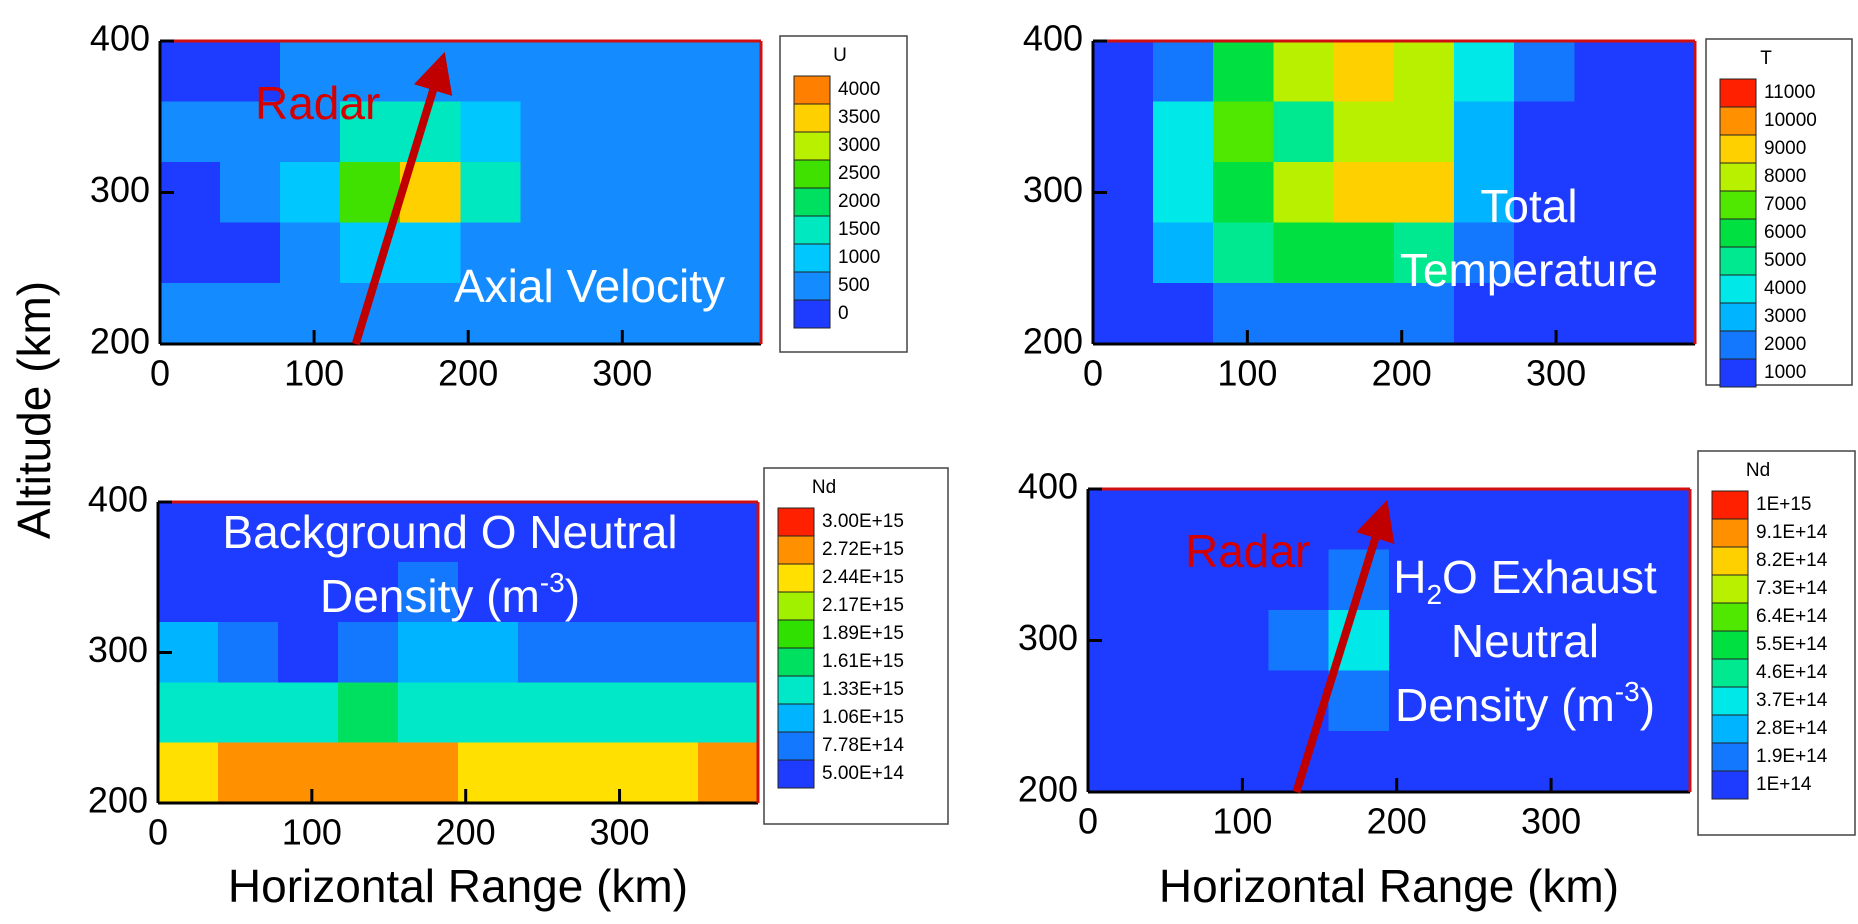 This screenshot has height=924, width=1858. What do you see at coordinates (1792, 700) in the screenshot?
I see `colorbar-label: 3.7E+14` at bounding box center [1792, 700].